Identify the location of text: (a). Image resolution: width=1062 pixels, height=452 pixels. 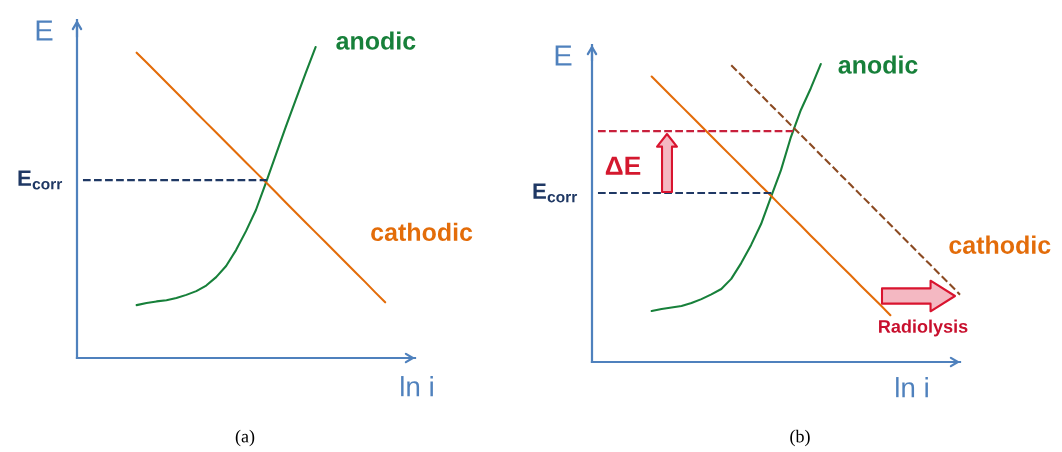
(245, 438).